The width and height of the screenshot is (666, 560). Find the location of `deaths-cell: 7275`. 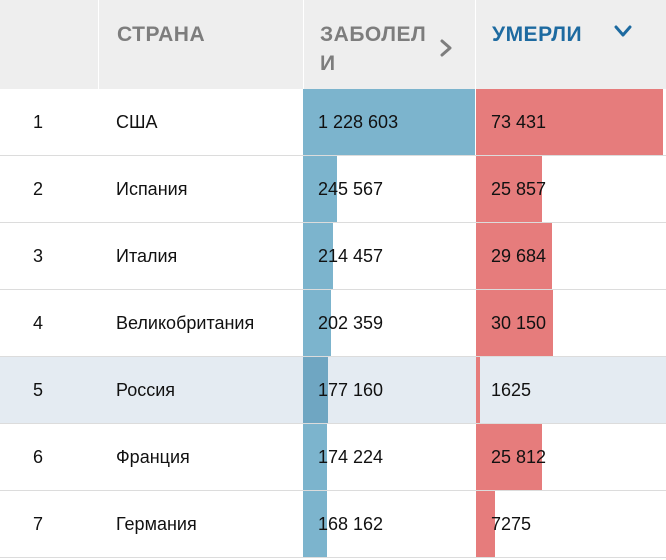

deaths-cell: 7275 is located at coordinates (569, 524).